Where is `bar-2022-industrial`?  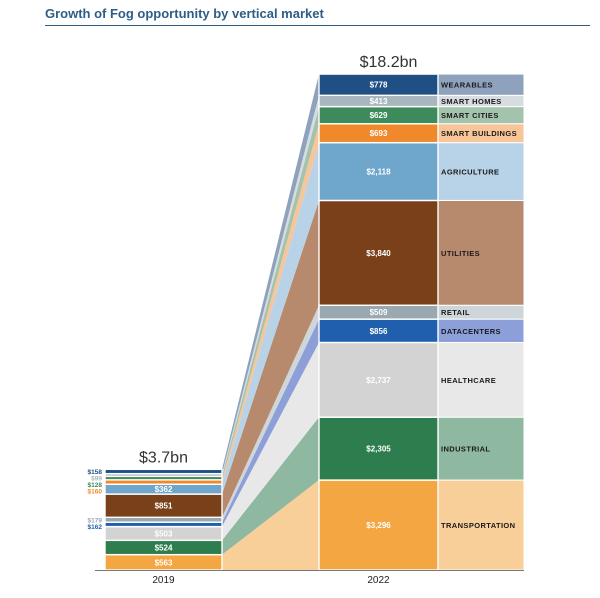
bar-2022-industrial is located at coordinates (378, 448).